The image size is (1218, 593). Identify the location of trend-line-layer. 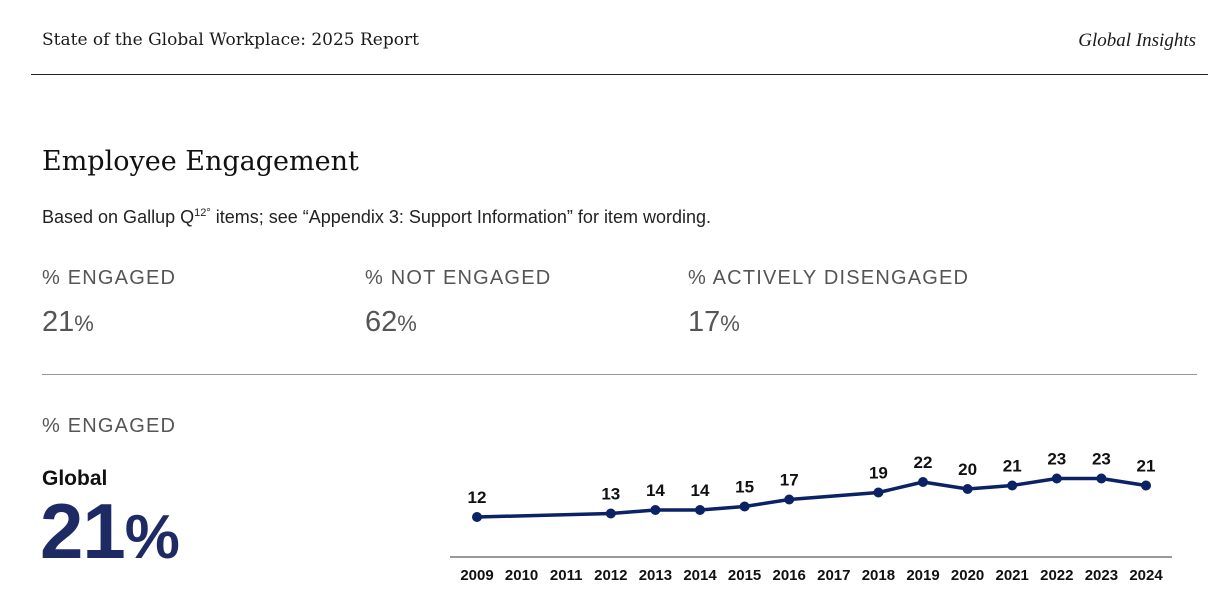
(811, 497).